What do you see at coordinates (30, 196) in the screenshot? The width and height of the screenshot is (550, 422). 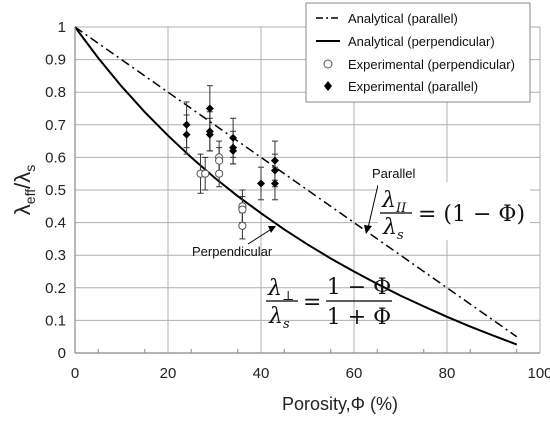 I see `y-axis-title-sub1: eff` at bounding box center [30, 196].